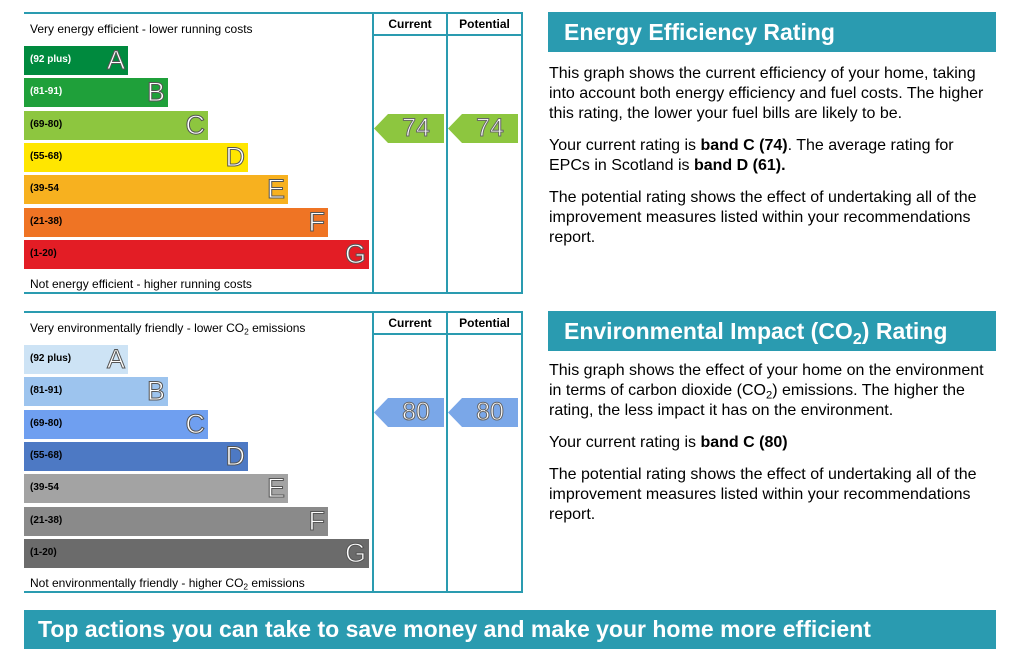  I want to click on potential-rating-value: 80, so click(490, 412).